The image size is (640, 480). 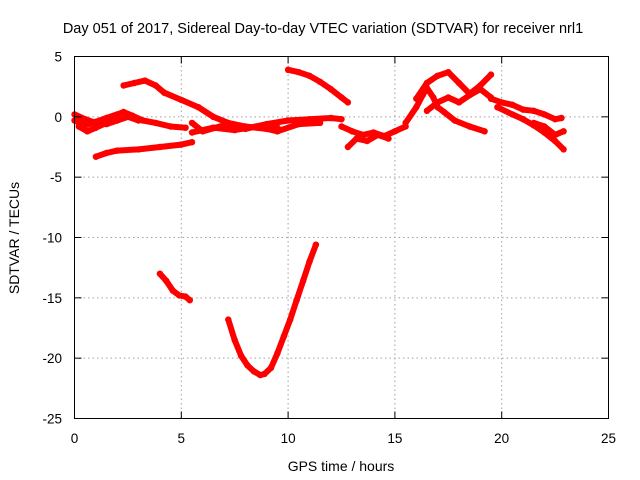 What do you see at coordinates (394, 438) in the screenshot?
I see `x-tick-label: 15` at bounding box center [394, 438].